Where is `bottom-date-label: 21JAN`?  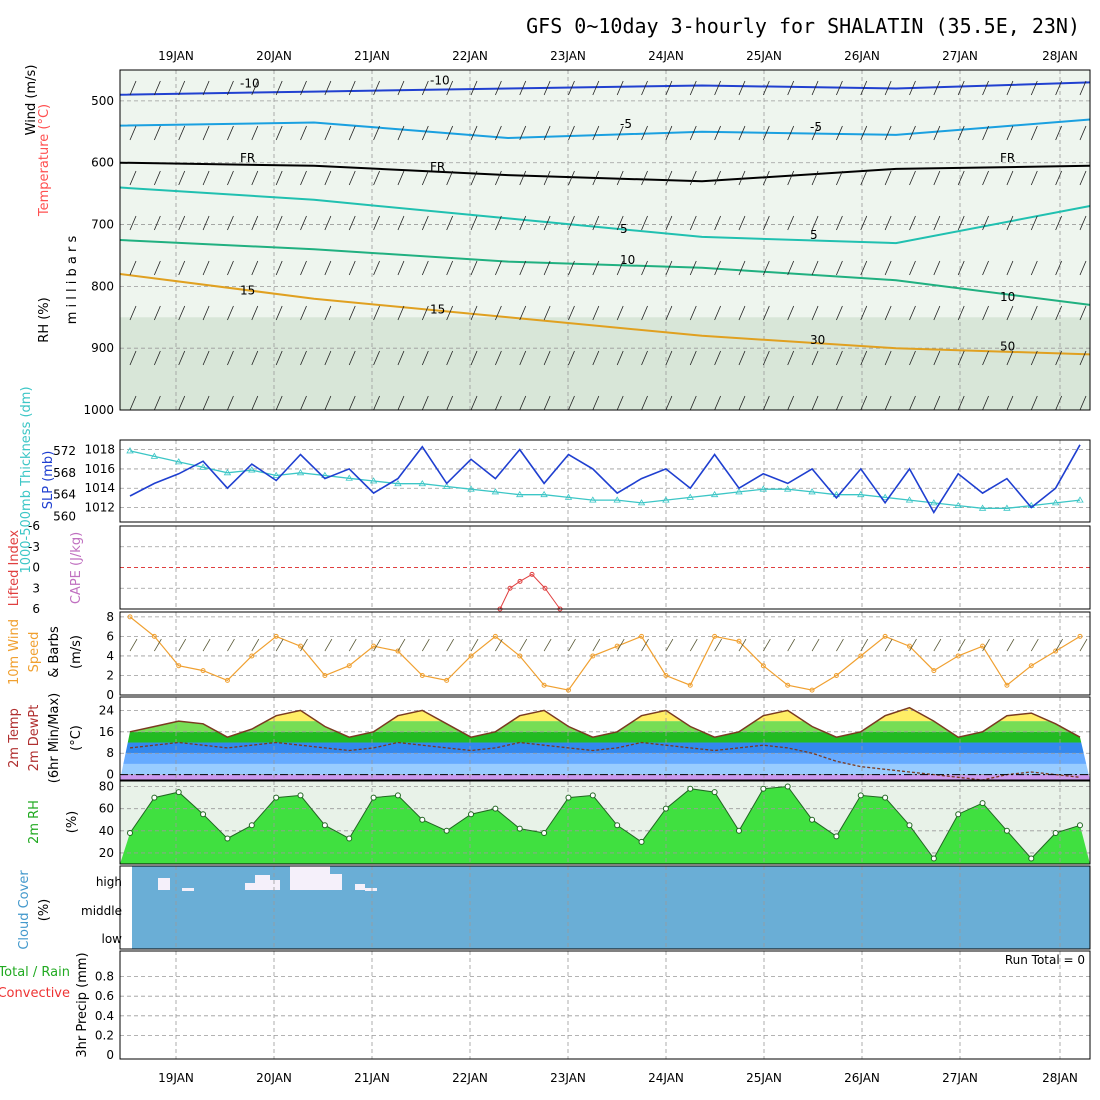 bottom-date-label: 21JAN is located at coordinates (372, 1078).